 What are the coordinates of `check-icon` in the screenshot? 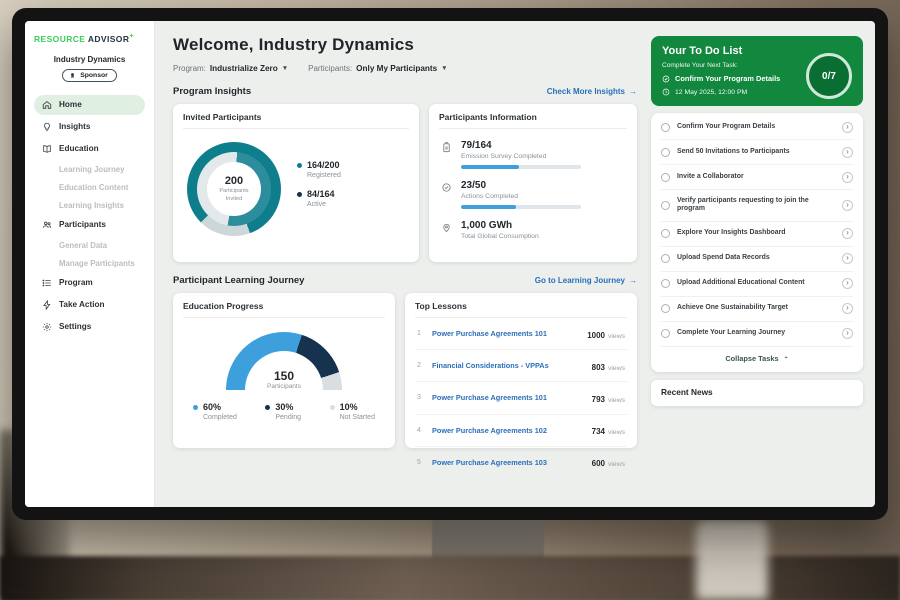 It's located at (666, 78).